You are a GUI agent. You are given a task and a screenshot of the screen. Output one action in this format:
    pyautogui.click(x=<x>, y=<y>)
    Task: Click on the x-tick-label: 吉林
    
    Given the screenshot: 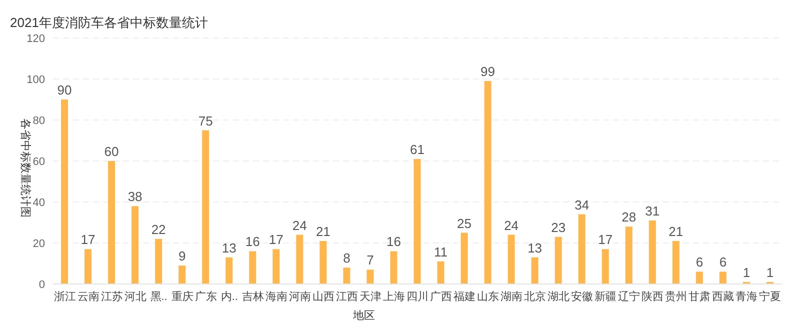 What is the action you would take?
    pyautogui.click(x=253, y=296)
    